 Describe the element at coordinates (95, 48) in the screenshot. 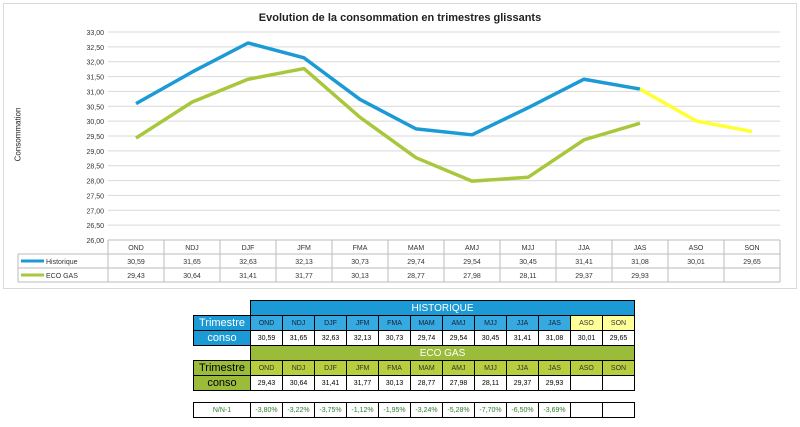

I see `y-tick-label: 32,50` at that location.